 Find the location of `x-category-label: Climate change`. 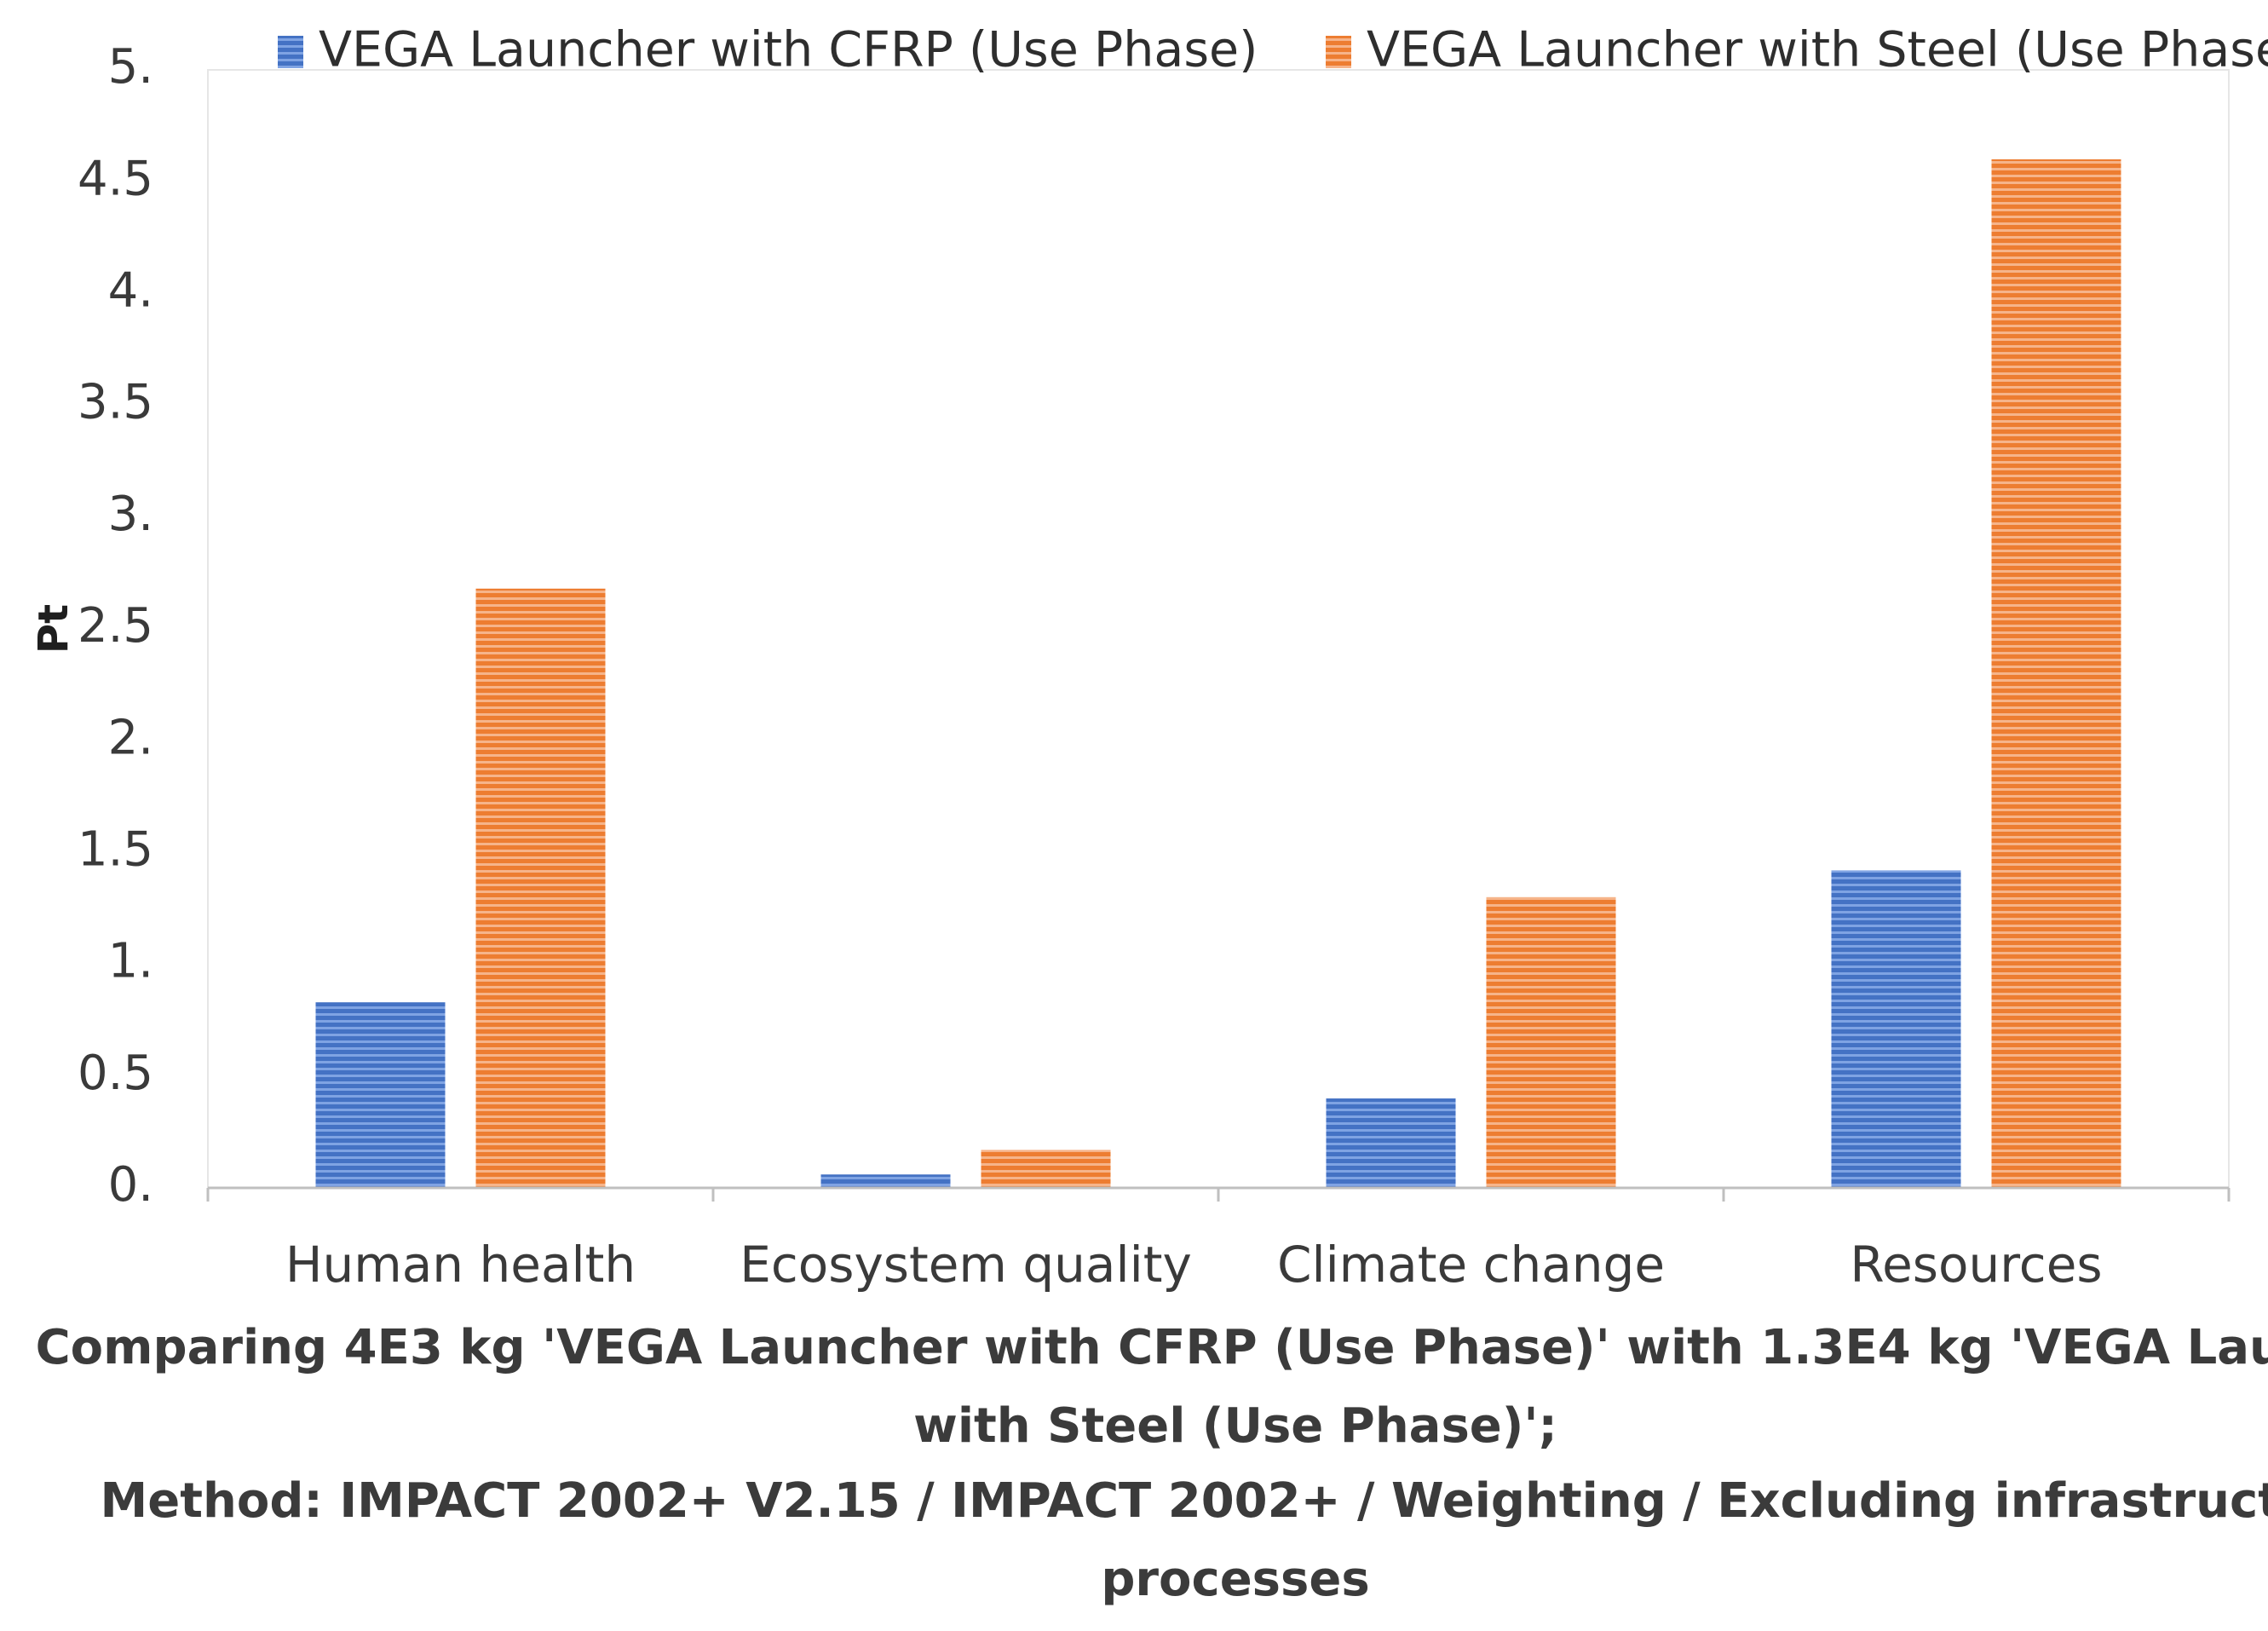

x-category-label: Climate change is located at coordinates (1471, 1265).